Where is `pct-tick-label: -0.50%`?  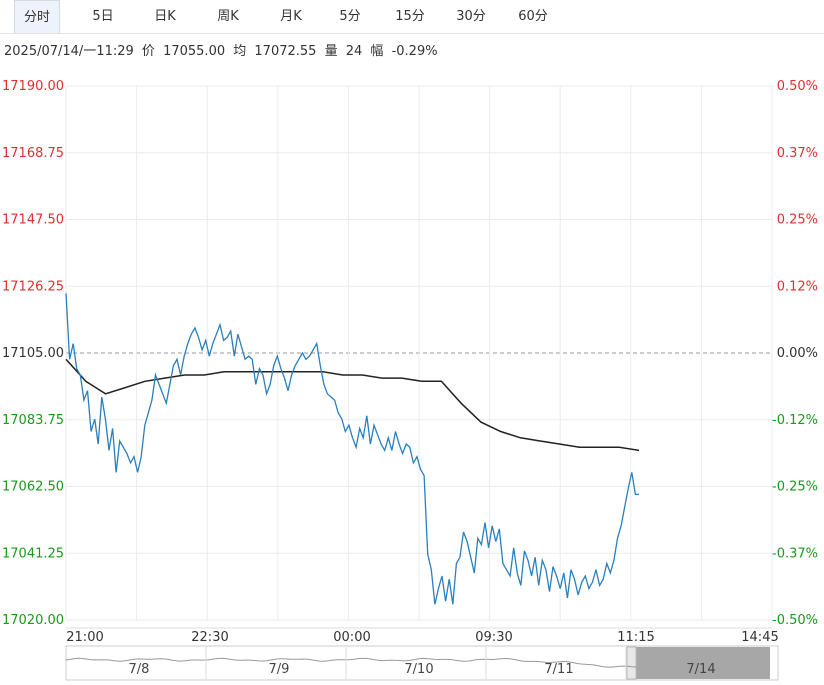
pct-tick-label: -0.50% is located at coordinates (795, 620).